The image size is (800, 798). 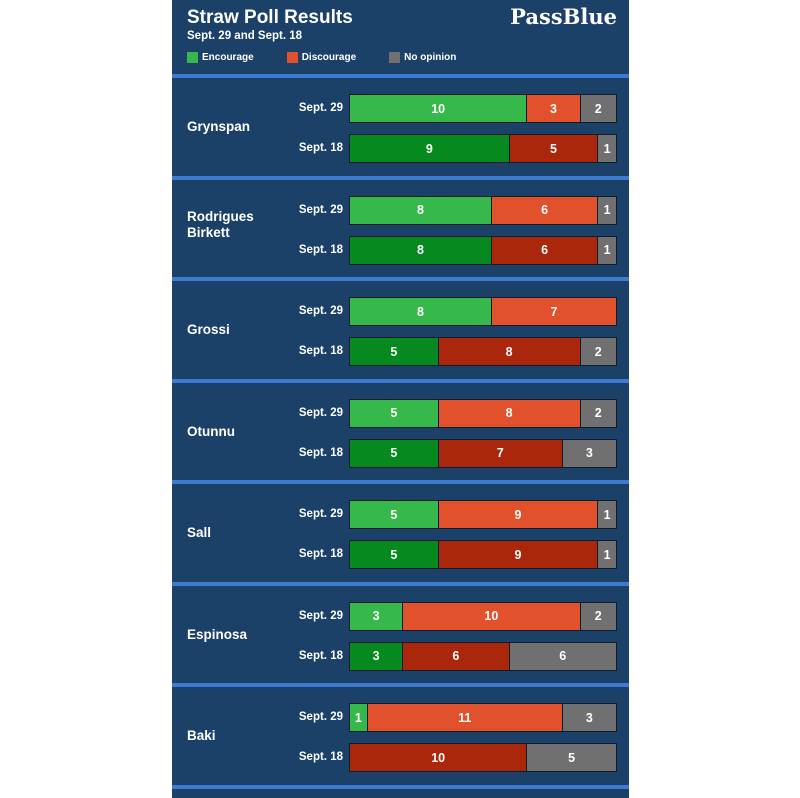 What do you see at coordinates (270, 17) in the screenshot?
I see `chart-title: Straw Poll Results` at bounding box center [270, 17].